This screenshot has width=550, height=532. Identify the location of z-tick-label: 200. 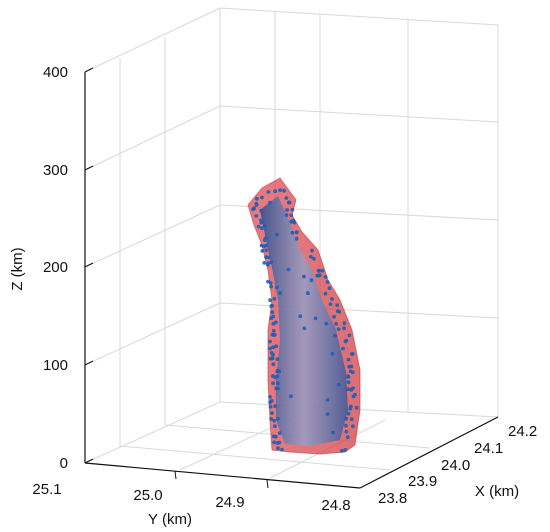
(55, 267).